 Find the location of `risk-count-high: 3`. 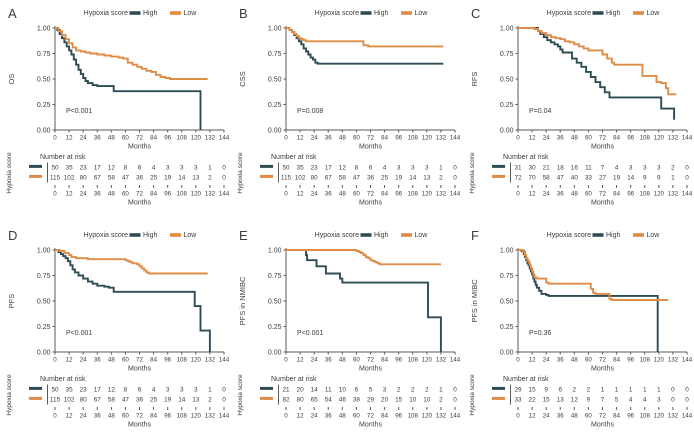

risk-count-high: 3 is located at coordinates (168, 389).